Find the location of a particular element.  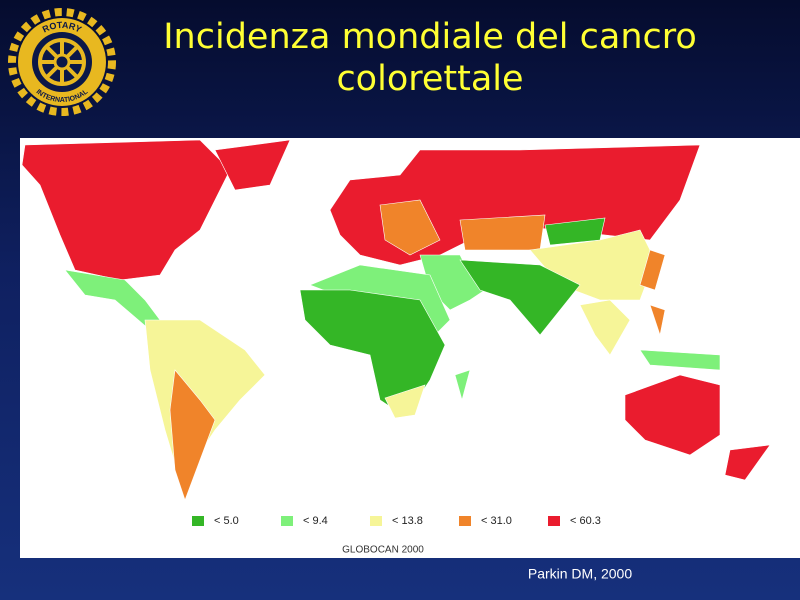

rotary-logo: ROTARY INTERNATIONAL is located at coordinates (62, 62).